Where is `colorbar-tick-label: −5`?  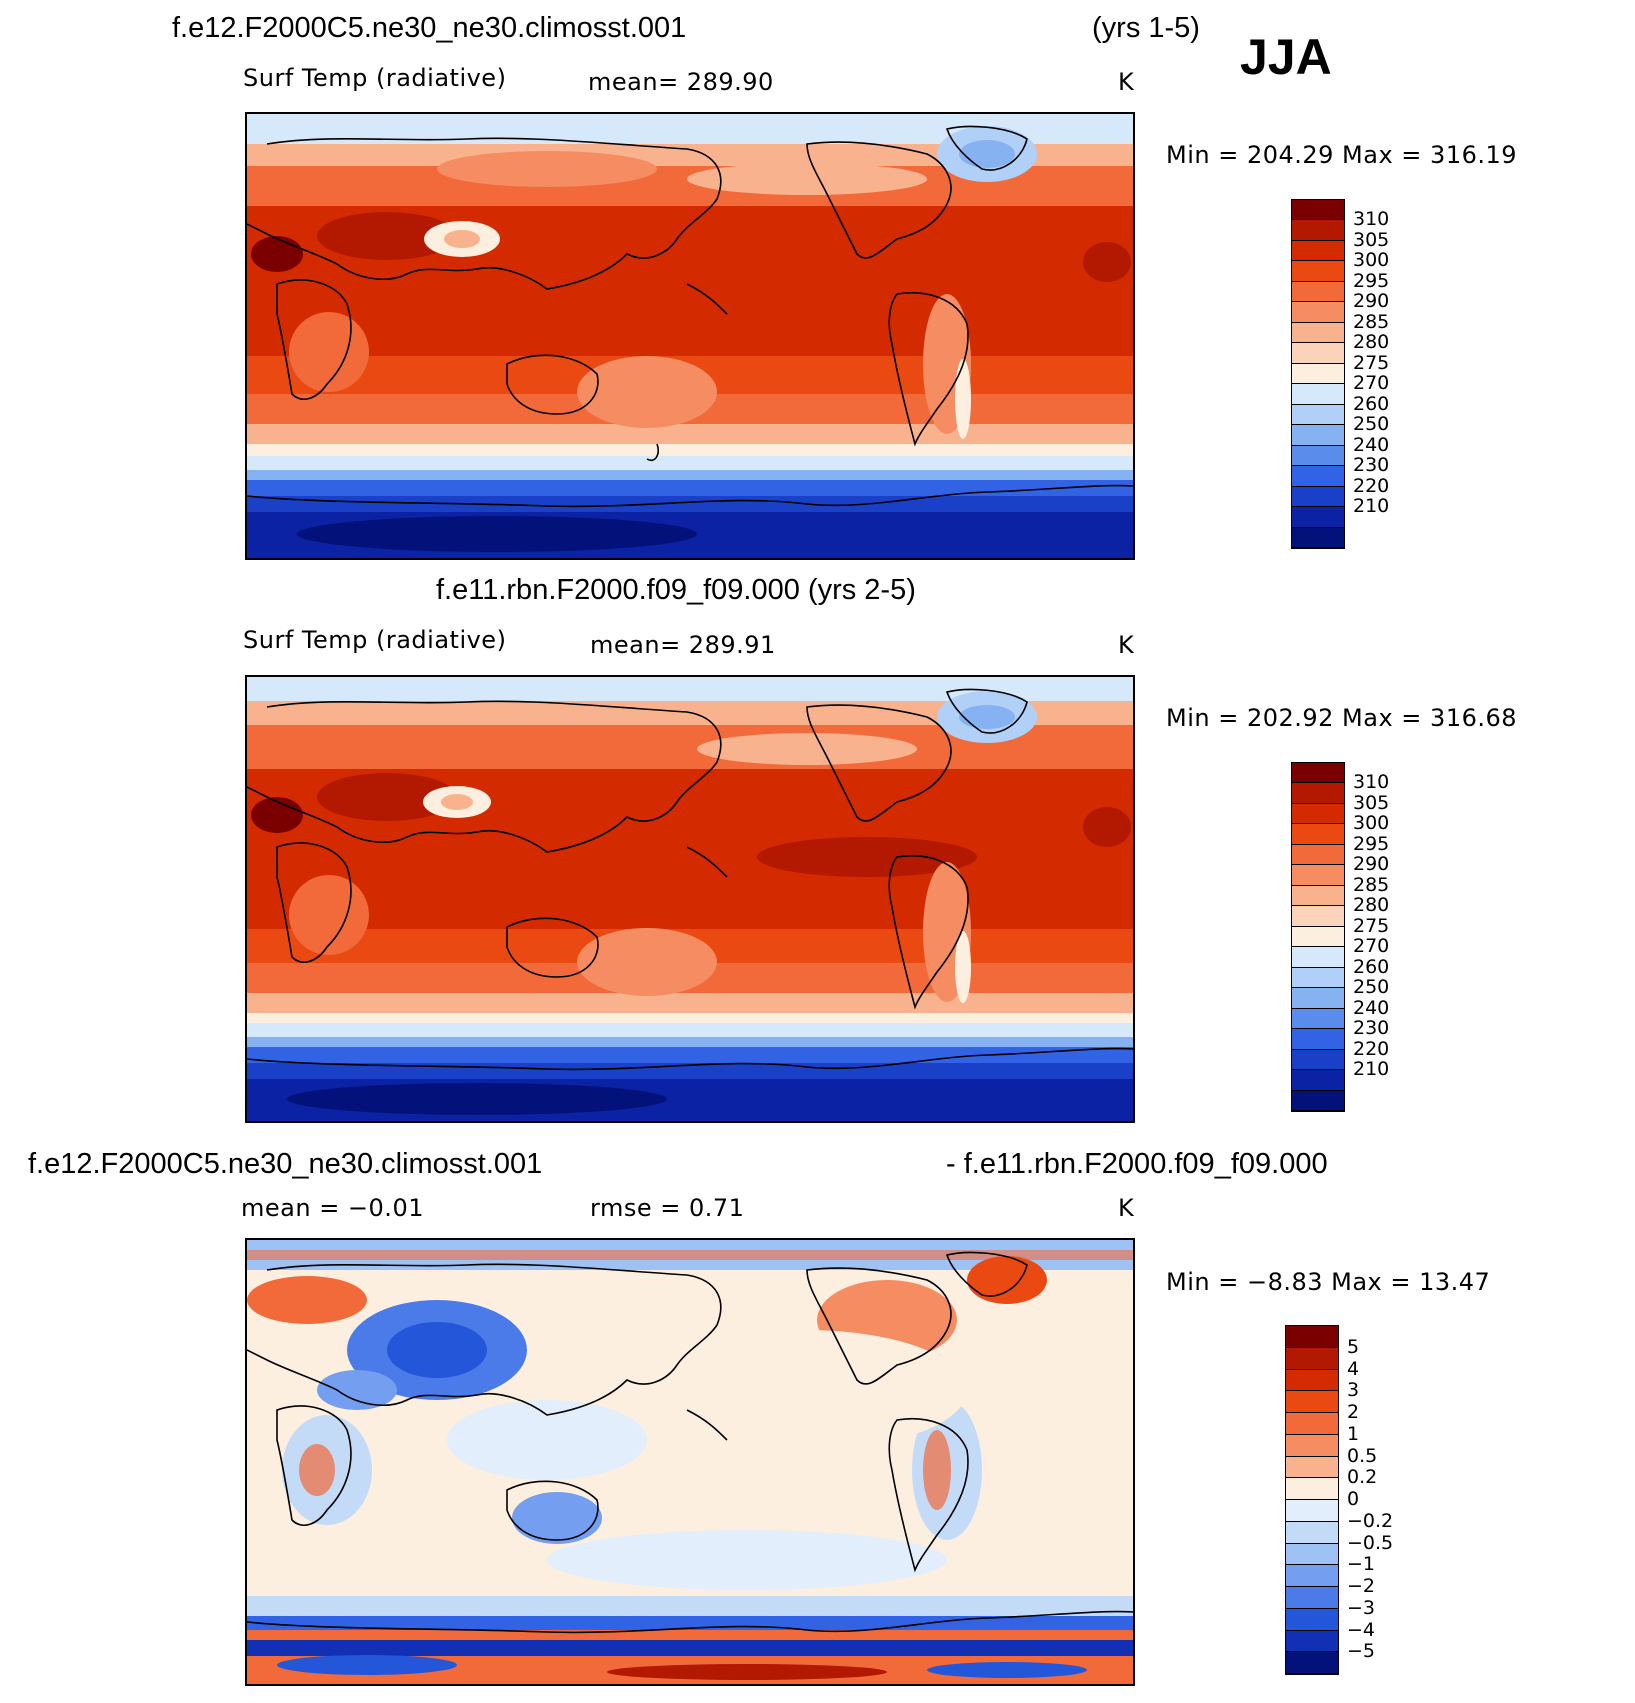
colorbar-tick-label: −5 is located at coordinates (1361, 1651).